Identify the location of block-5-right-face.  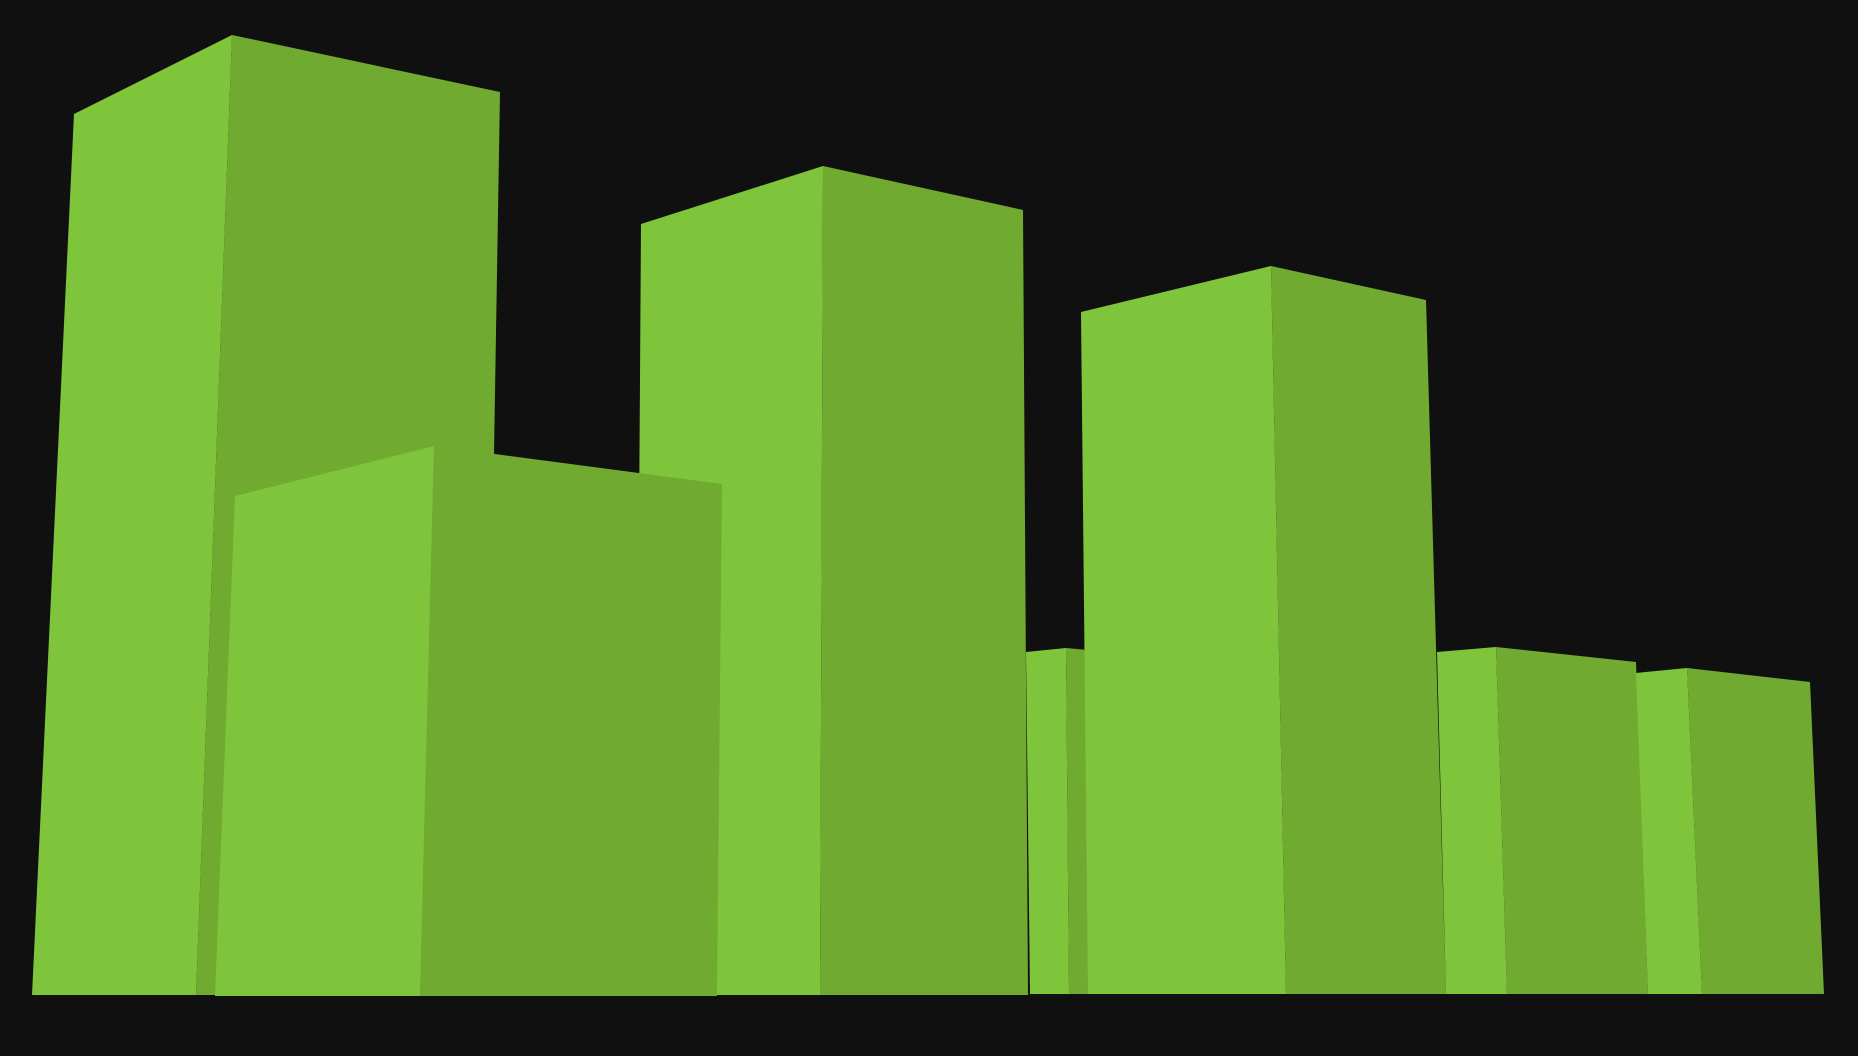
(1358, 630).